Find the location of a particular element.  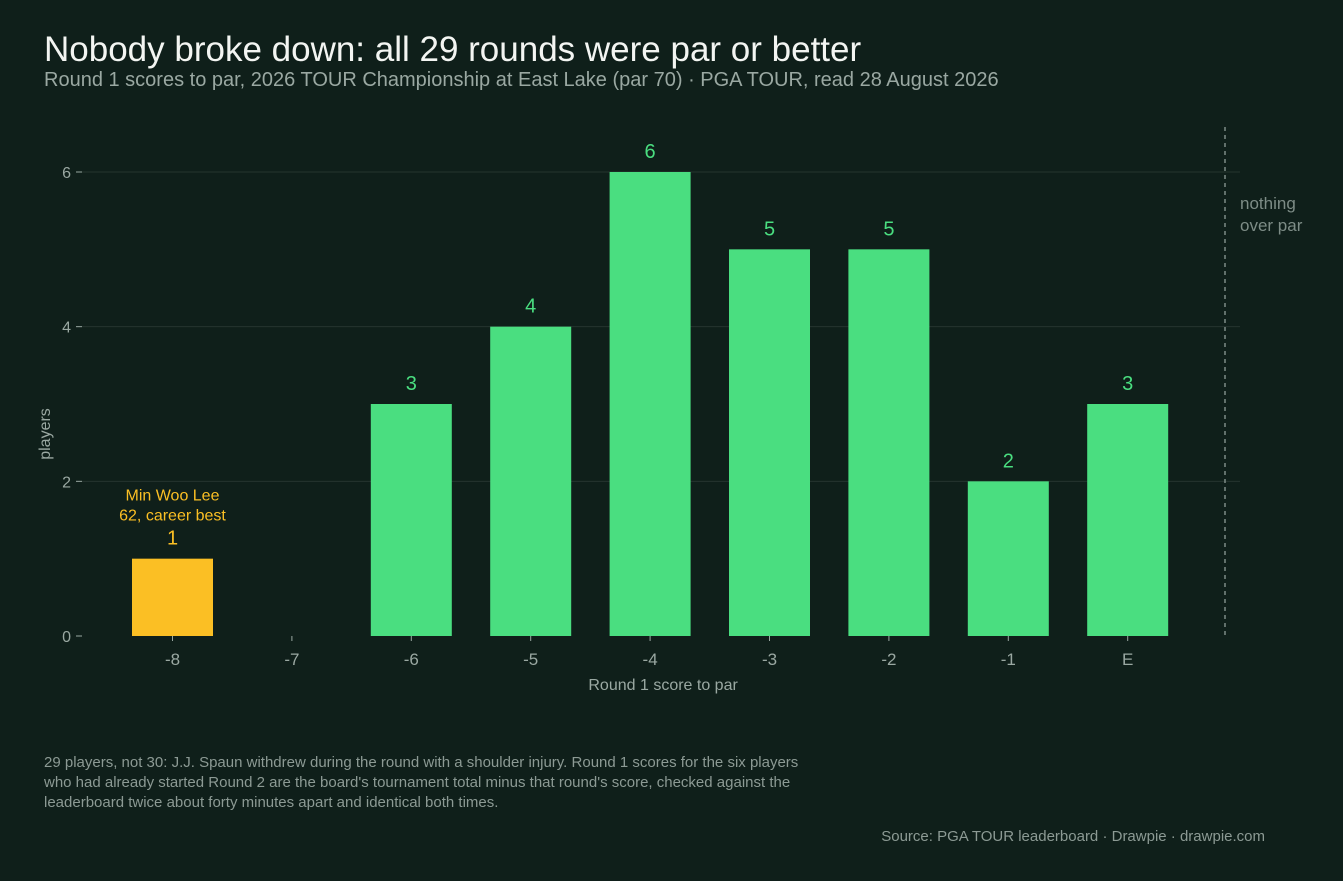

bar--5 is located at coordinates (531, 481).